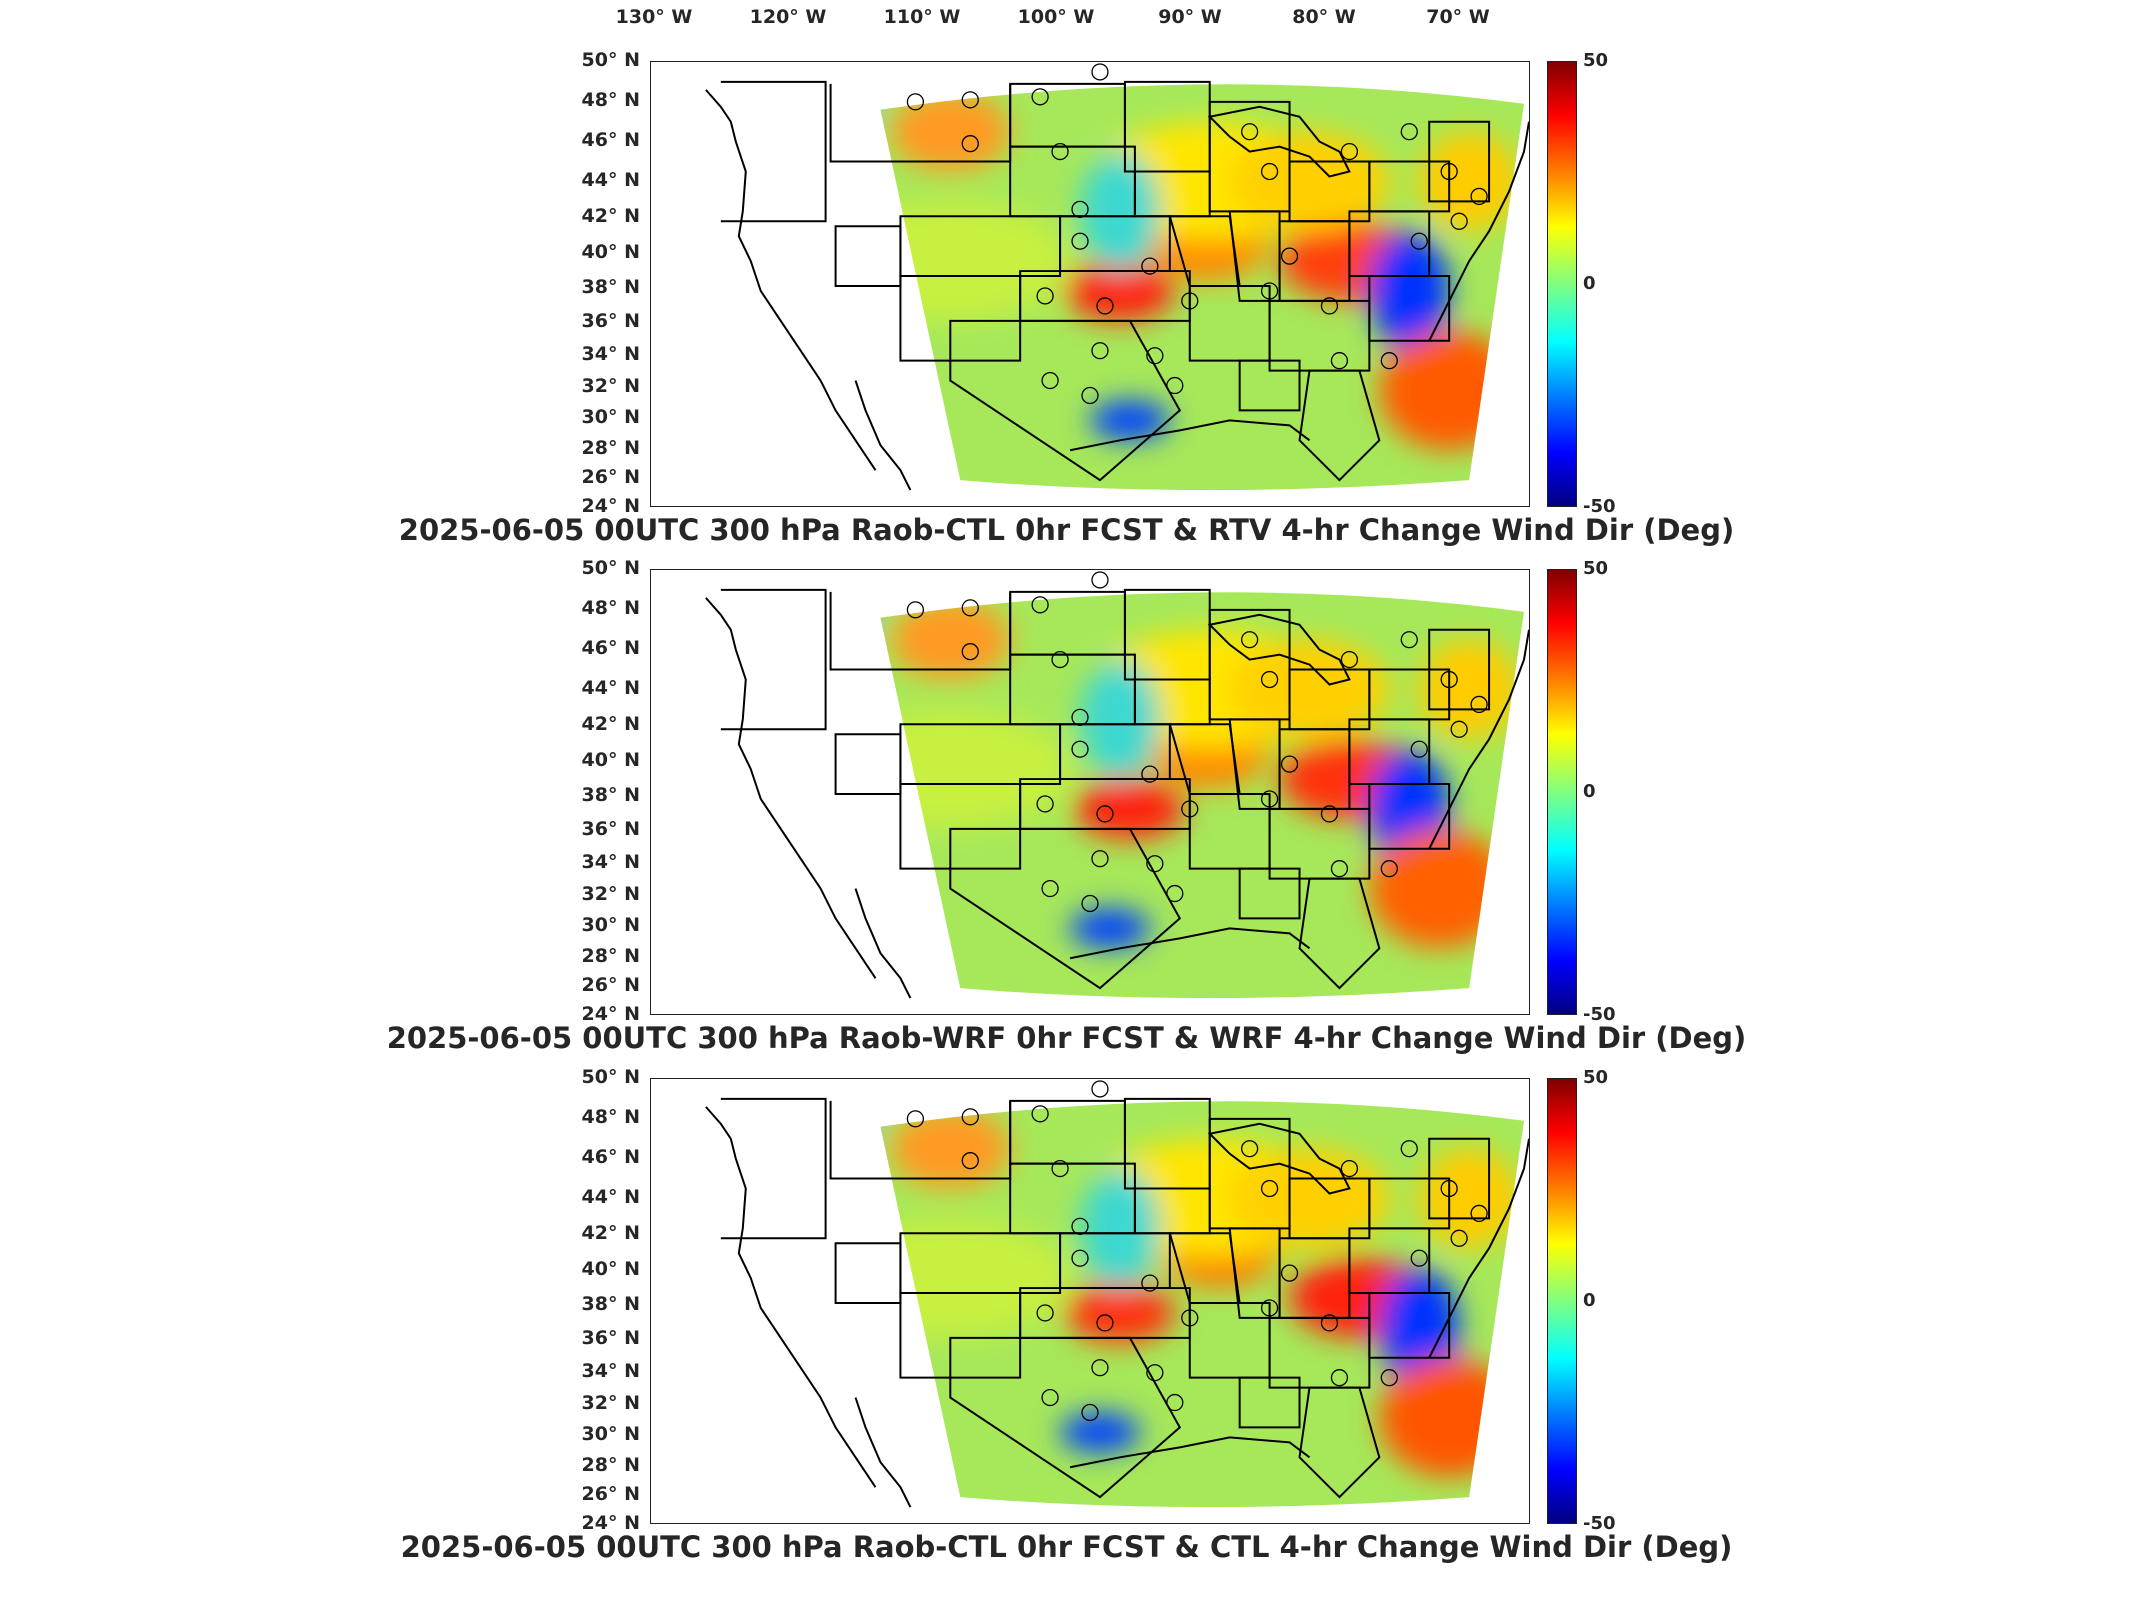 This screenshot has height=1600, width=2133. What do you see at coordinates (1056, 17) in the screenshot?
I see `lon-tick-100w: 100° W` at bounding box center [1056, 17].